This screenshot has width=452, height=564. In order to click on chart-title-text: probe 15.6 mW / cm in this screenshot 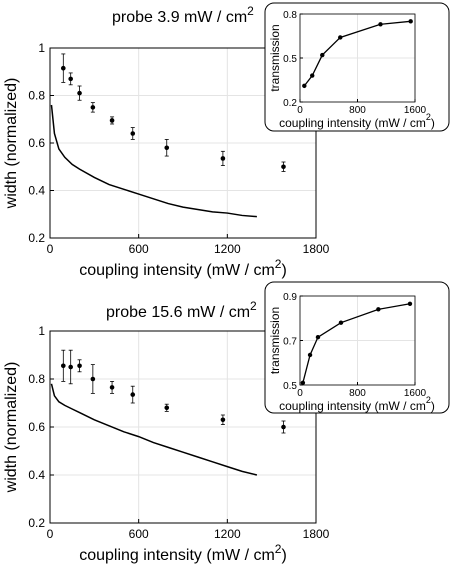, I will do `click(178, 312)`.